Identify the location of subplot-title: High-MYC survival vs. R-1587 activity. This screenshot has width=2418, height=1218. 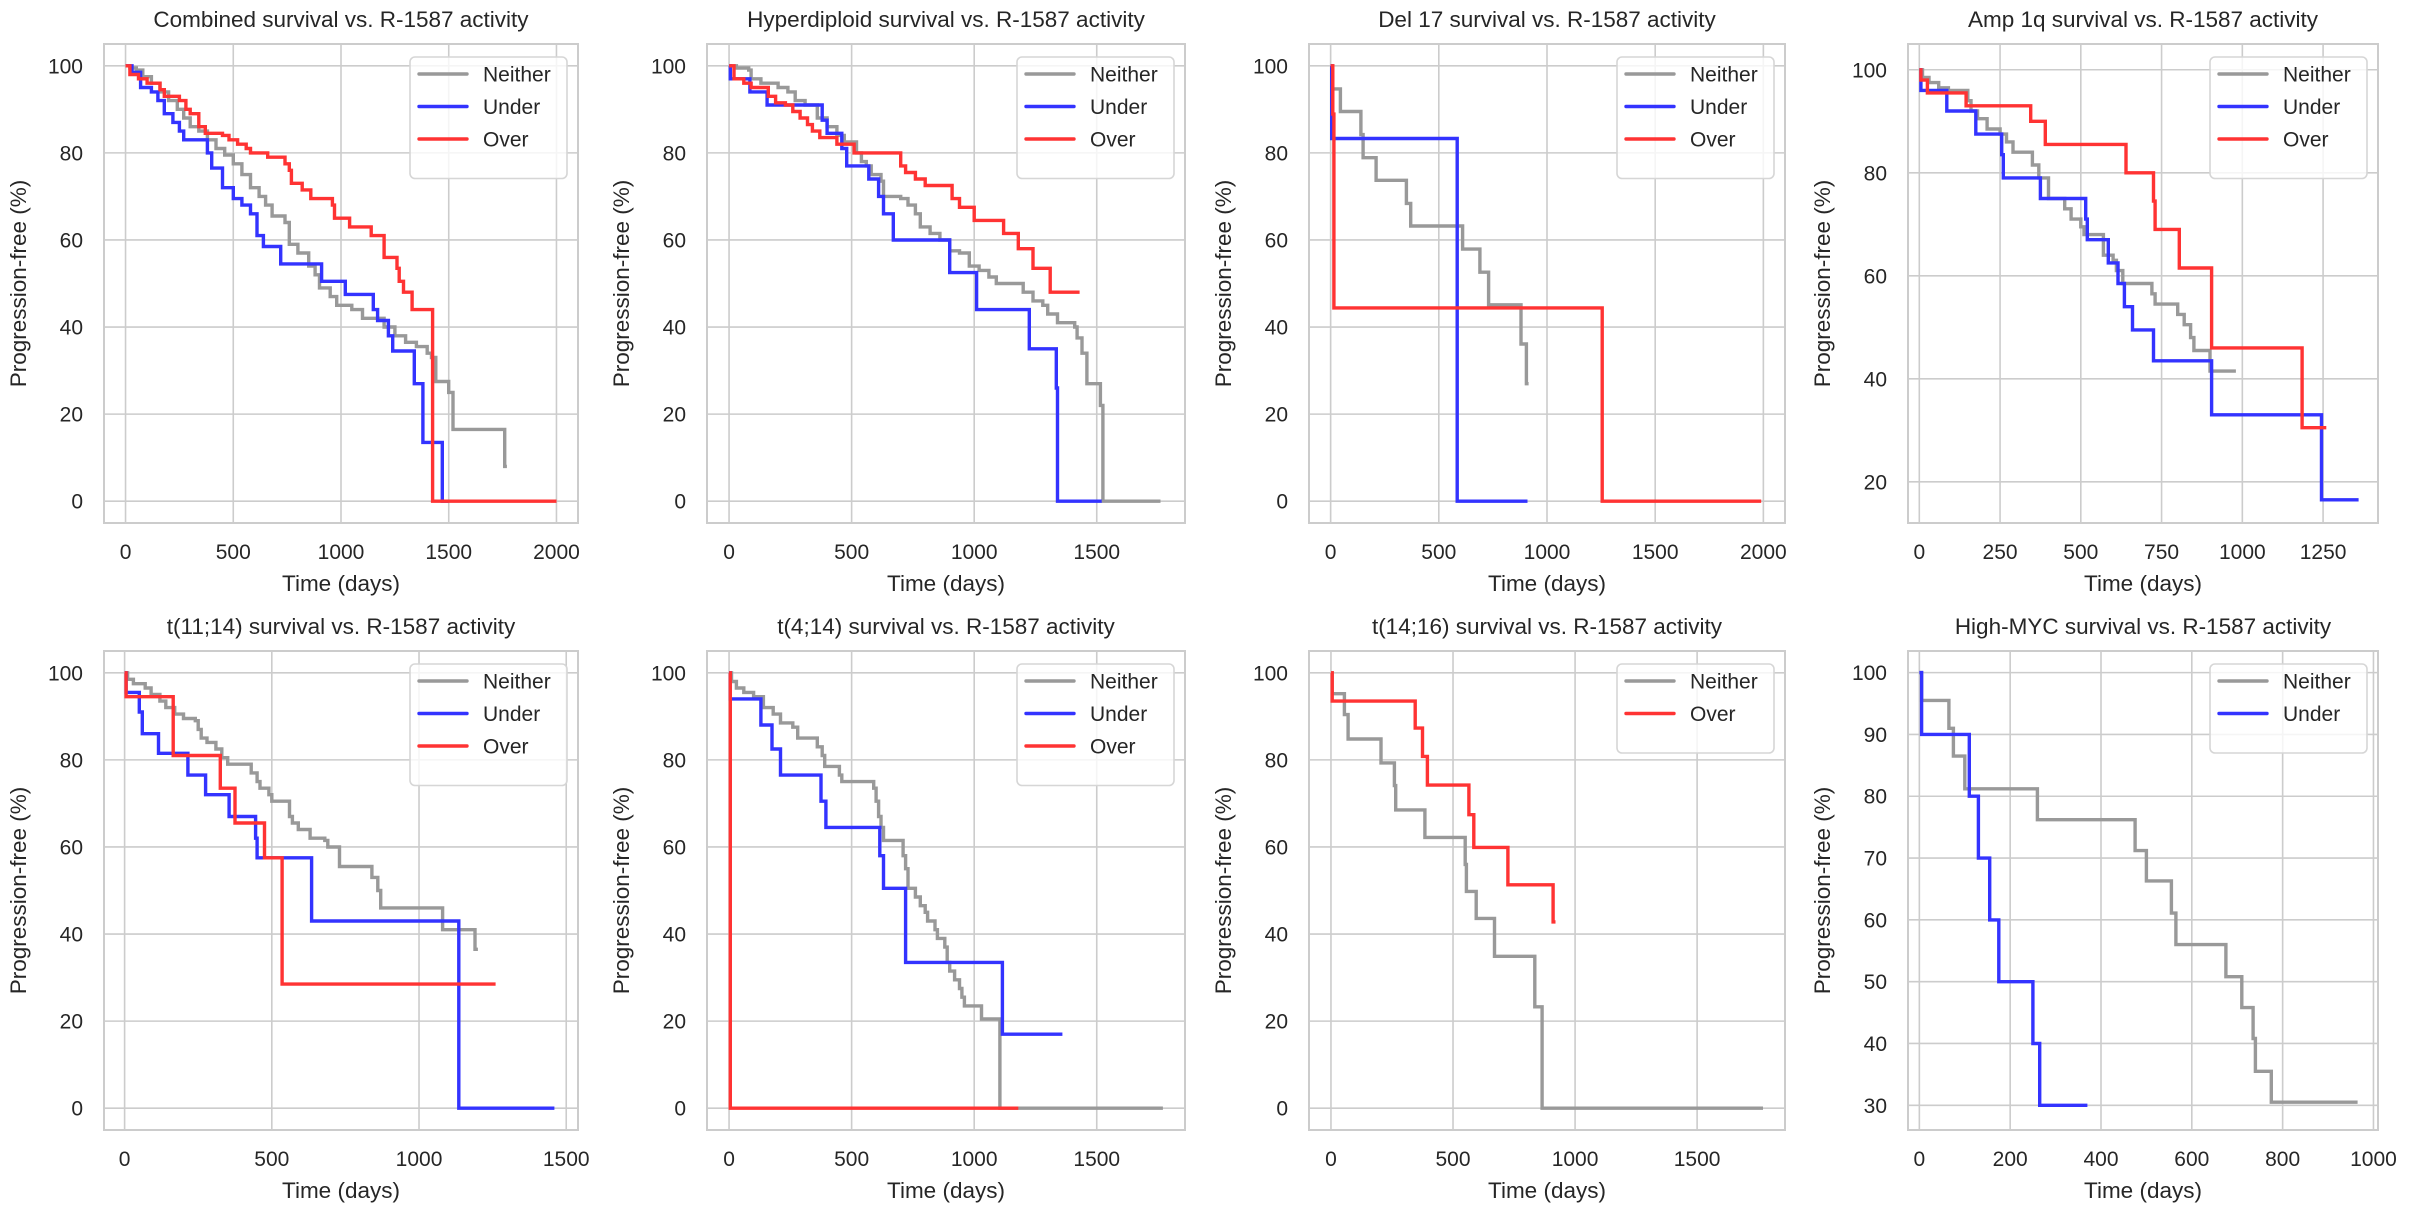
(2143, 626).